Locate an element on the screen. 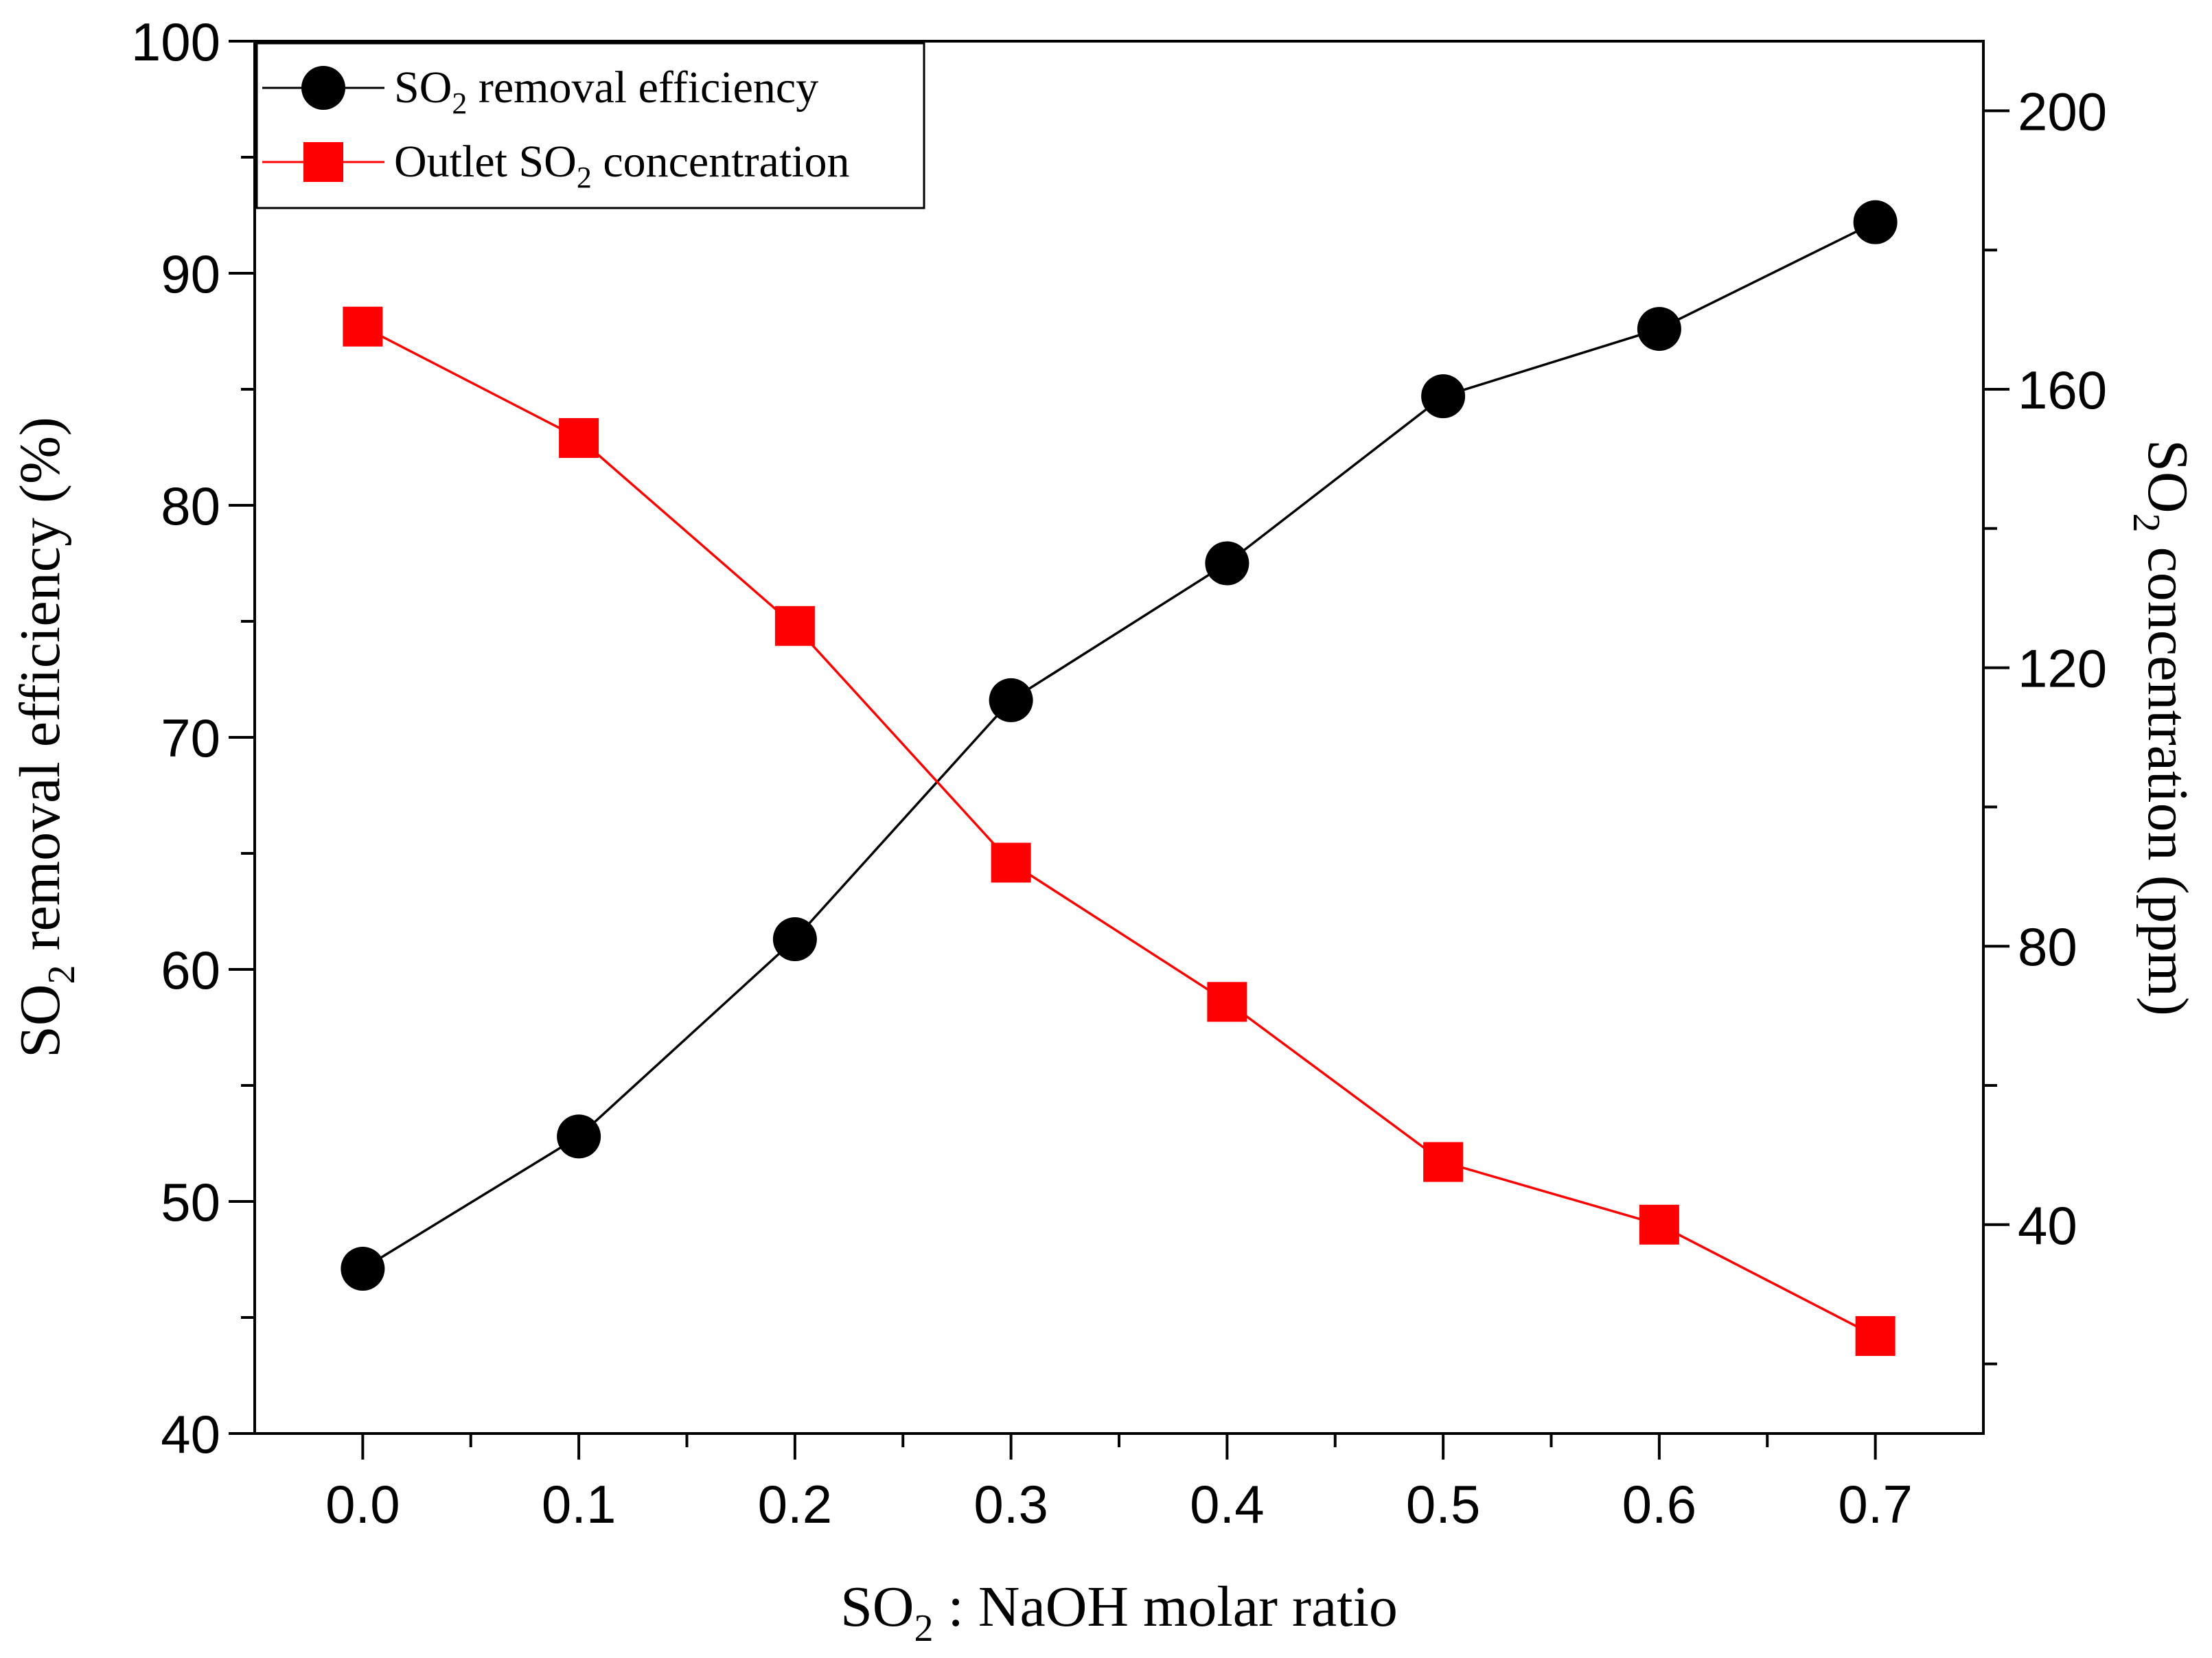 The image size is (2212, 1658). left-y-tick-label: 70 is located at coordinates (190, 738).